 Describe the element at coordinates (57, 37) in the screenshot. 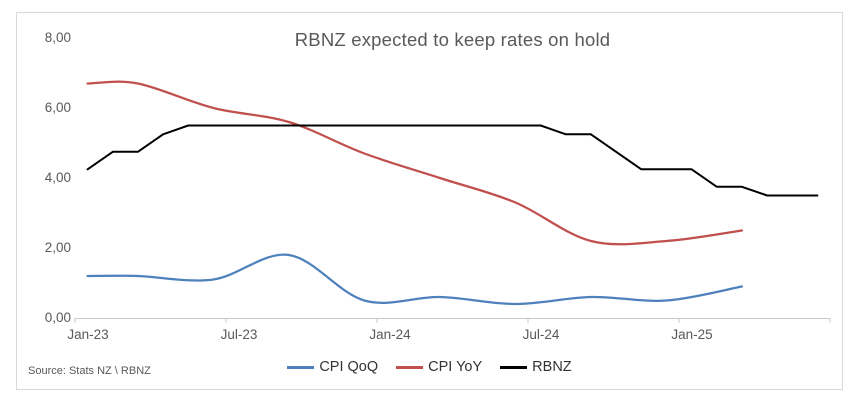

I see `y-axis-label-8: 8,00` at that location.